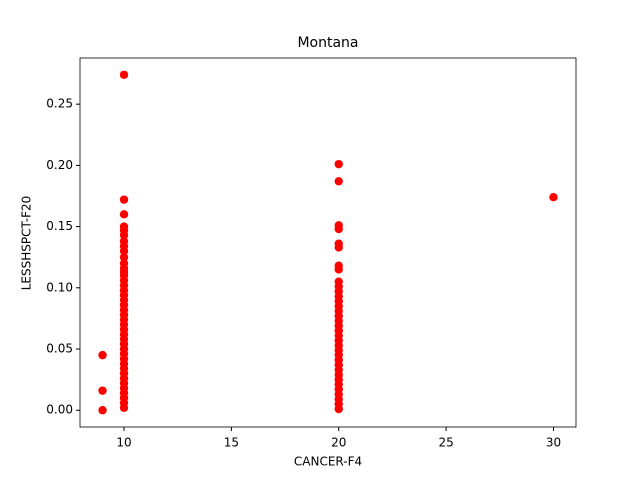 The width and height of the screenshot is (640, 484). What do you see at coordinates (27, 243) in the screenshot?
I see `y-axis-label: LESSHSPCT-F20` at bounding box center [27, 243].